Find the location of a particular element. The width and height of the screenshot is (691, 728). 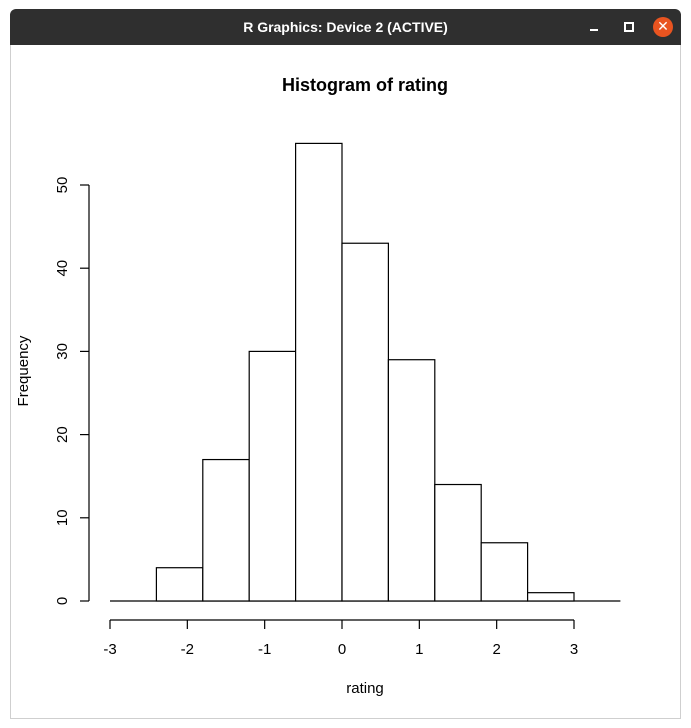

close-icon: ✕ is located at coordinates (663, 27).